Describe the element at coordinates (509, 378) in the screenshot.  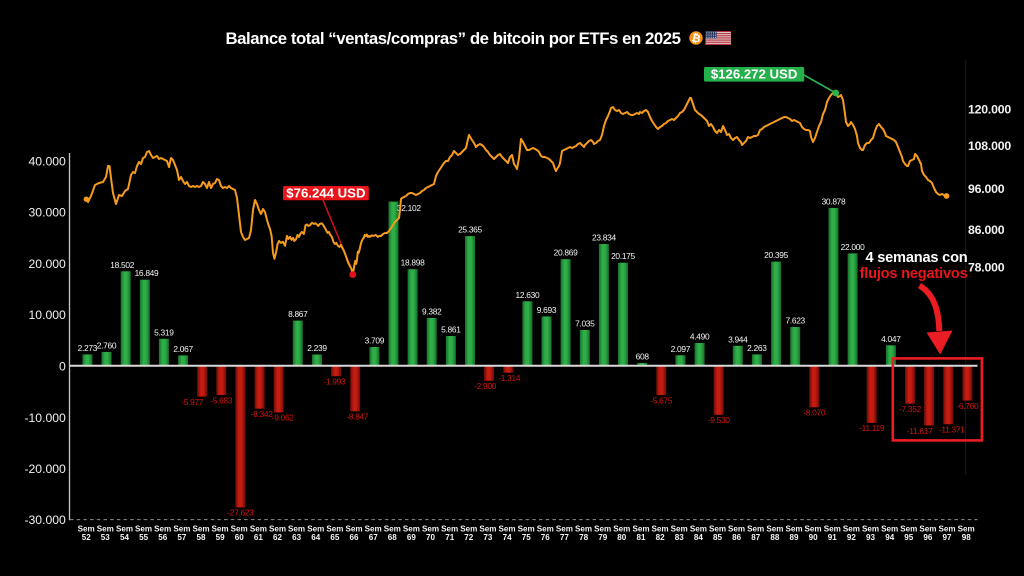
I see `svg-text: -1.314` at that location.